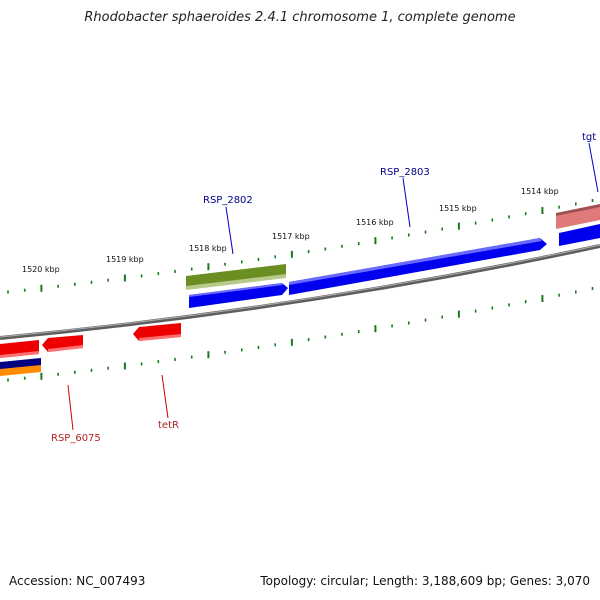  Describe the element at coordinates (165, 396) in the screenshot. I see `leader-tetr` at that location.